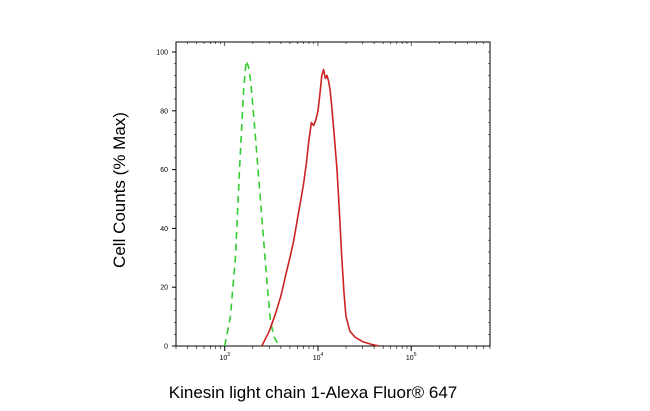  Describe the element at coordinates (224, 357) in the screenshot. I see `x-tick-label: 10³` at that location.